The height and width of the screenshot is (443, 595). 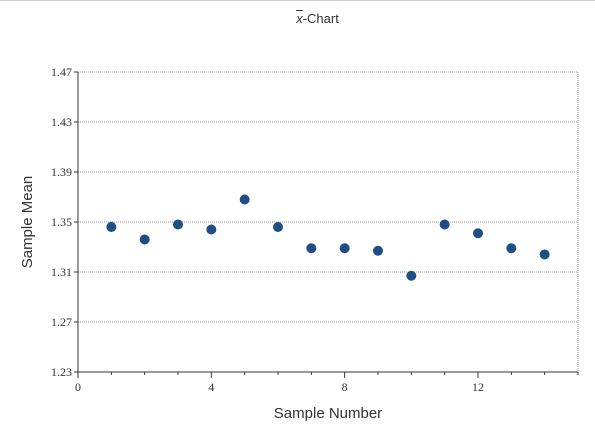 What do you see at coordinates (478, 387) in the screenshot?
I see `x-tick-label: 12` at bounding box center [478, 387].